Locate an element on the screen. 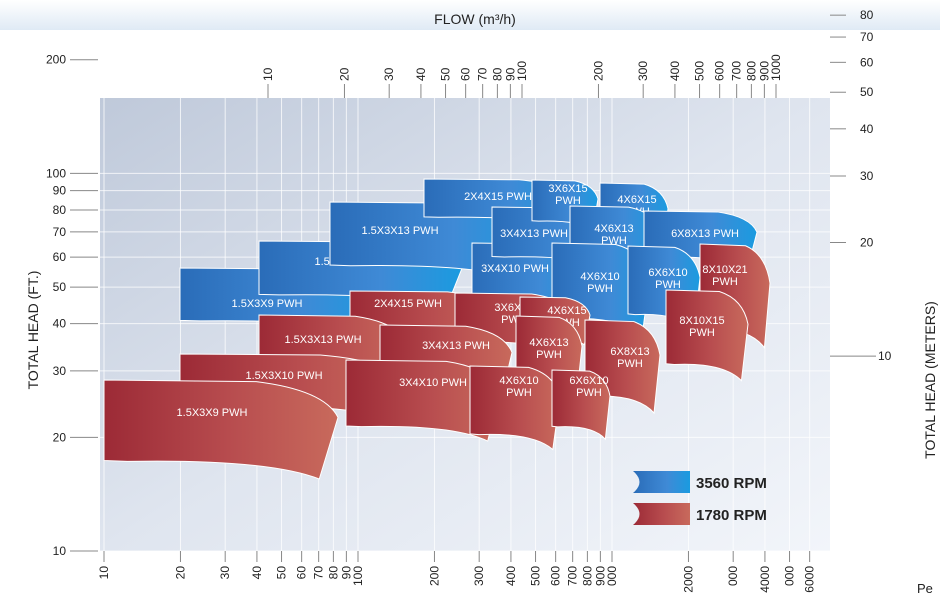 The image size is (940, 602). top-tick-label: 500 is located at coordinates (700, 71).